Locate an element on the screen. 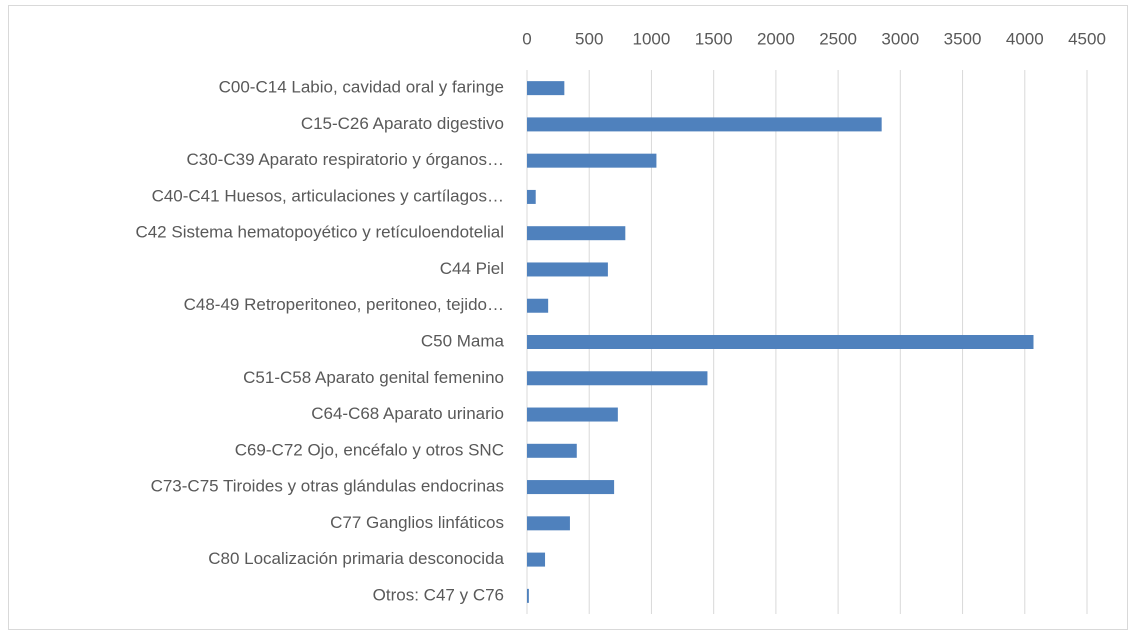  x-tick-label: 3000 is located at coordinates (900, 38).